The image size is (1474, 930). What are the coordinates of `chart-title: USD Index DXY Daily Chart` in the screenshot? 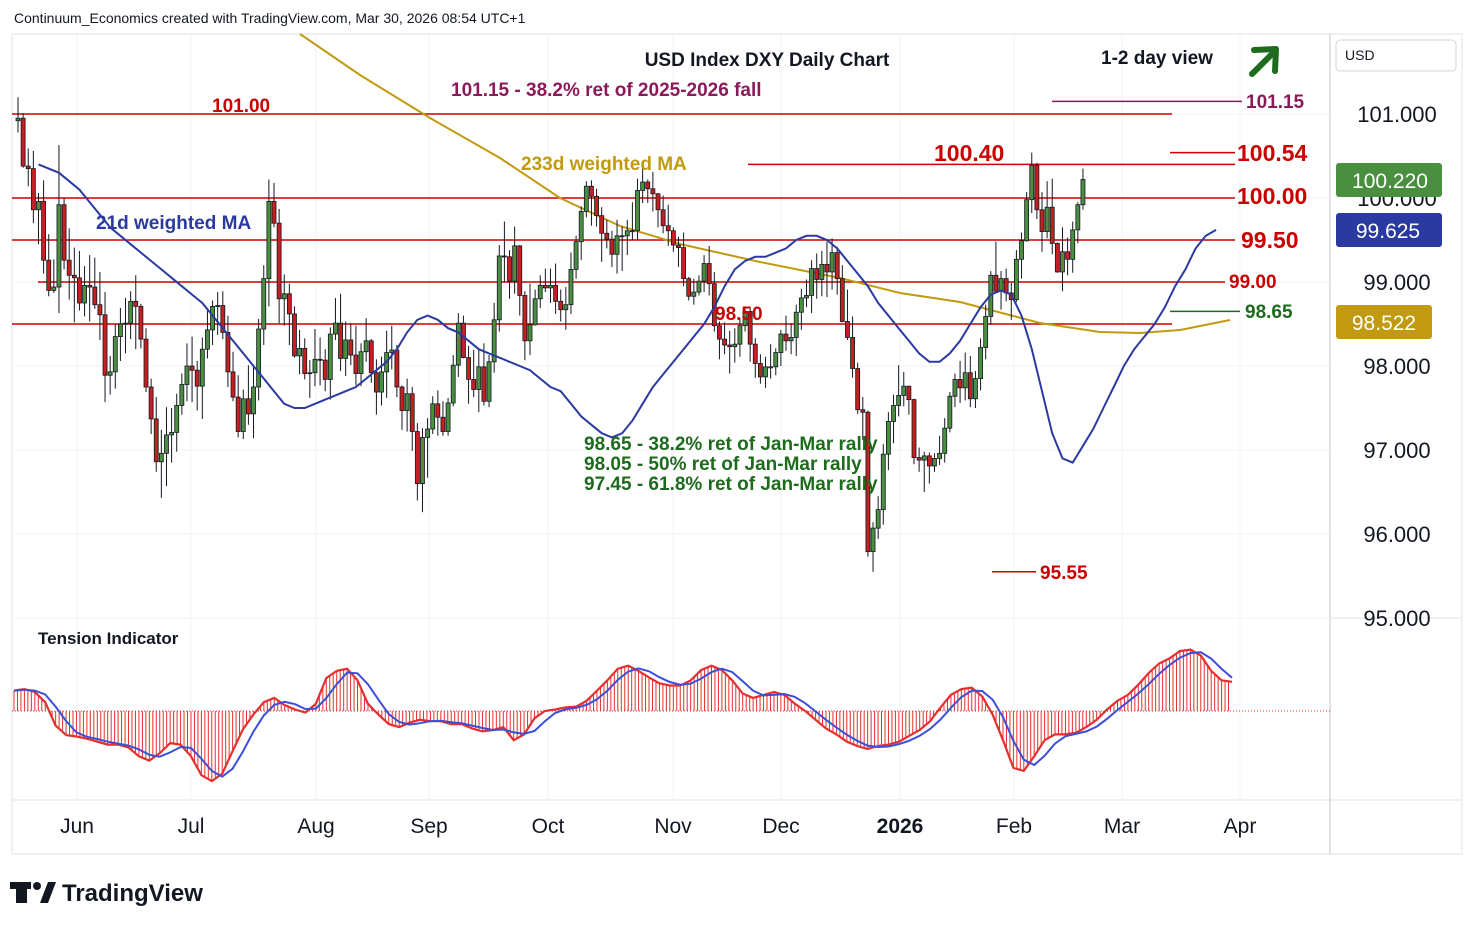 It's located at (767, 60).